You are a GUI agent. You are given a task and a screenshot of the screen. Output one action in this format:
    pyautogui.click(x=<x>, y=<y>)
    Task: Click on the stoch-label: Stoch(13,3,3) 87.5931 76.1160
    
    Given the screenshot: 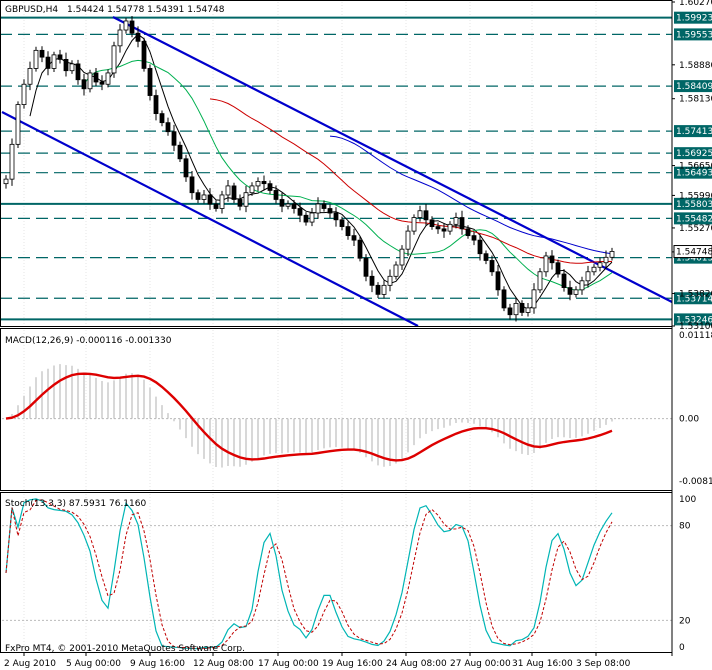 What is the action you would take?
    pyautogui.click(x=75, y=504)
    